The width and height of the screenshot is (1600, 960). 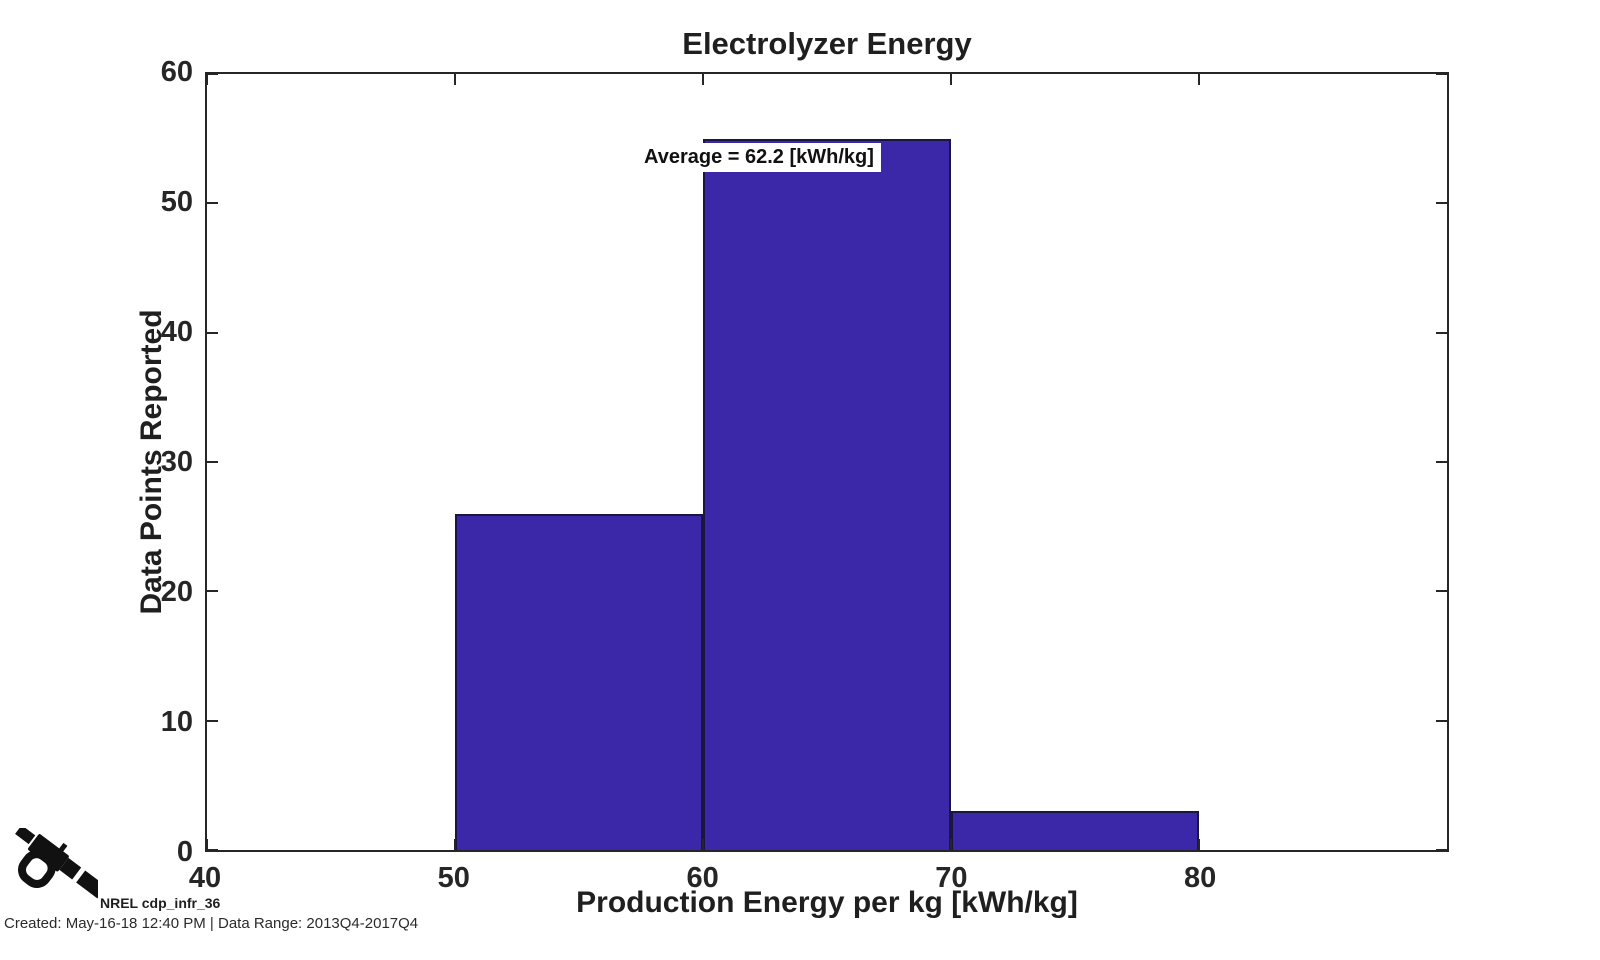 I want to click on y-tick-label: 30, so click(x=176, y=462).